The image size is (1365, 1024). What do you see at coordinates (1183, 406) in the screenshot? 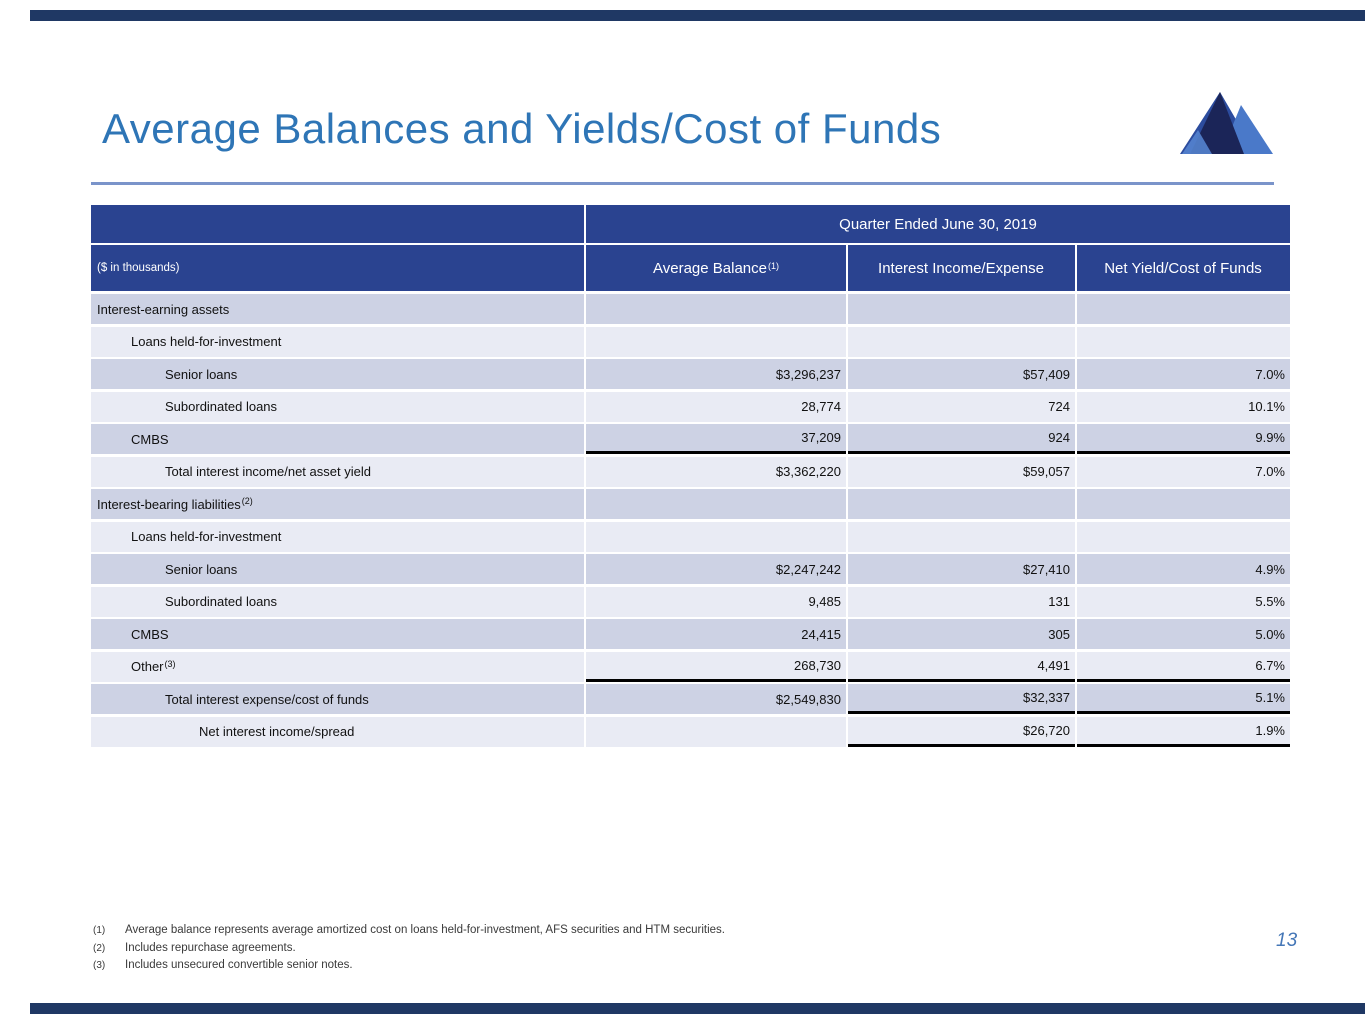
I see `net-yield-value: 10.1%` at bounding box center [1183, 406].